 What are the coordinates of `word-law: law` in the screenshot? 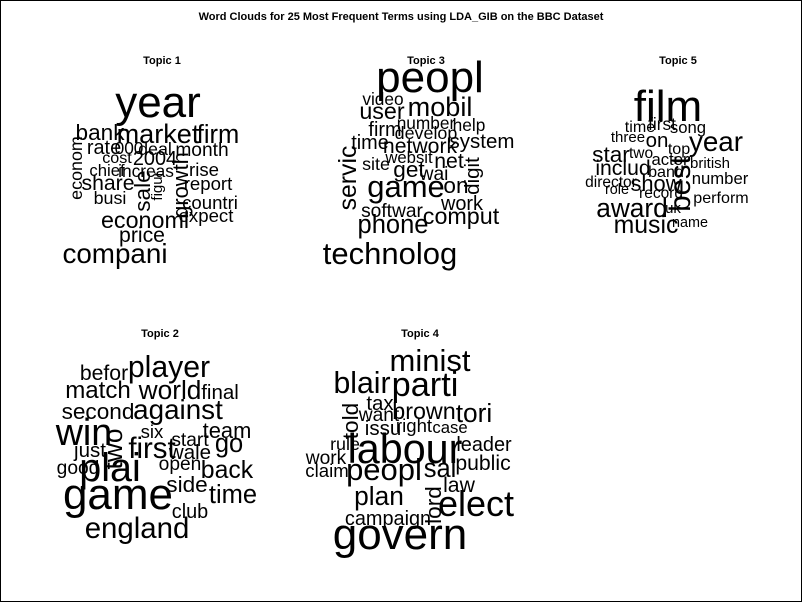 It's located at (459, 485).